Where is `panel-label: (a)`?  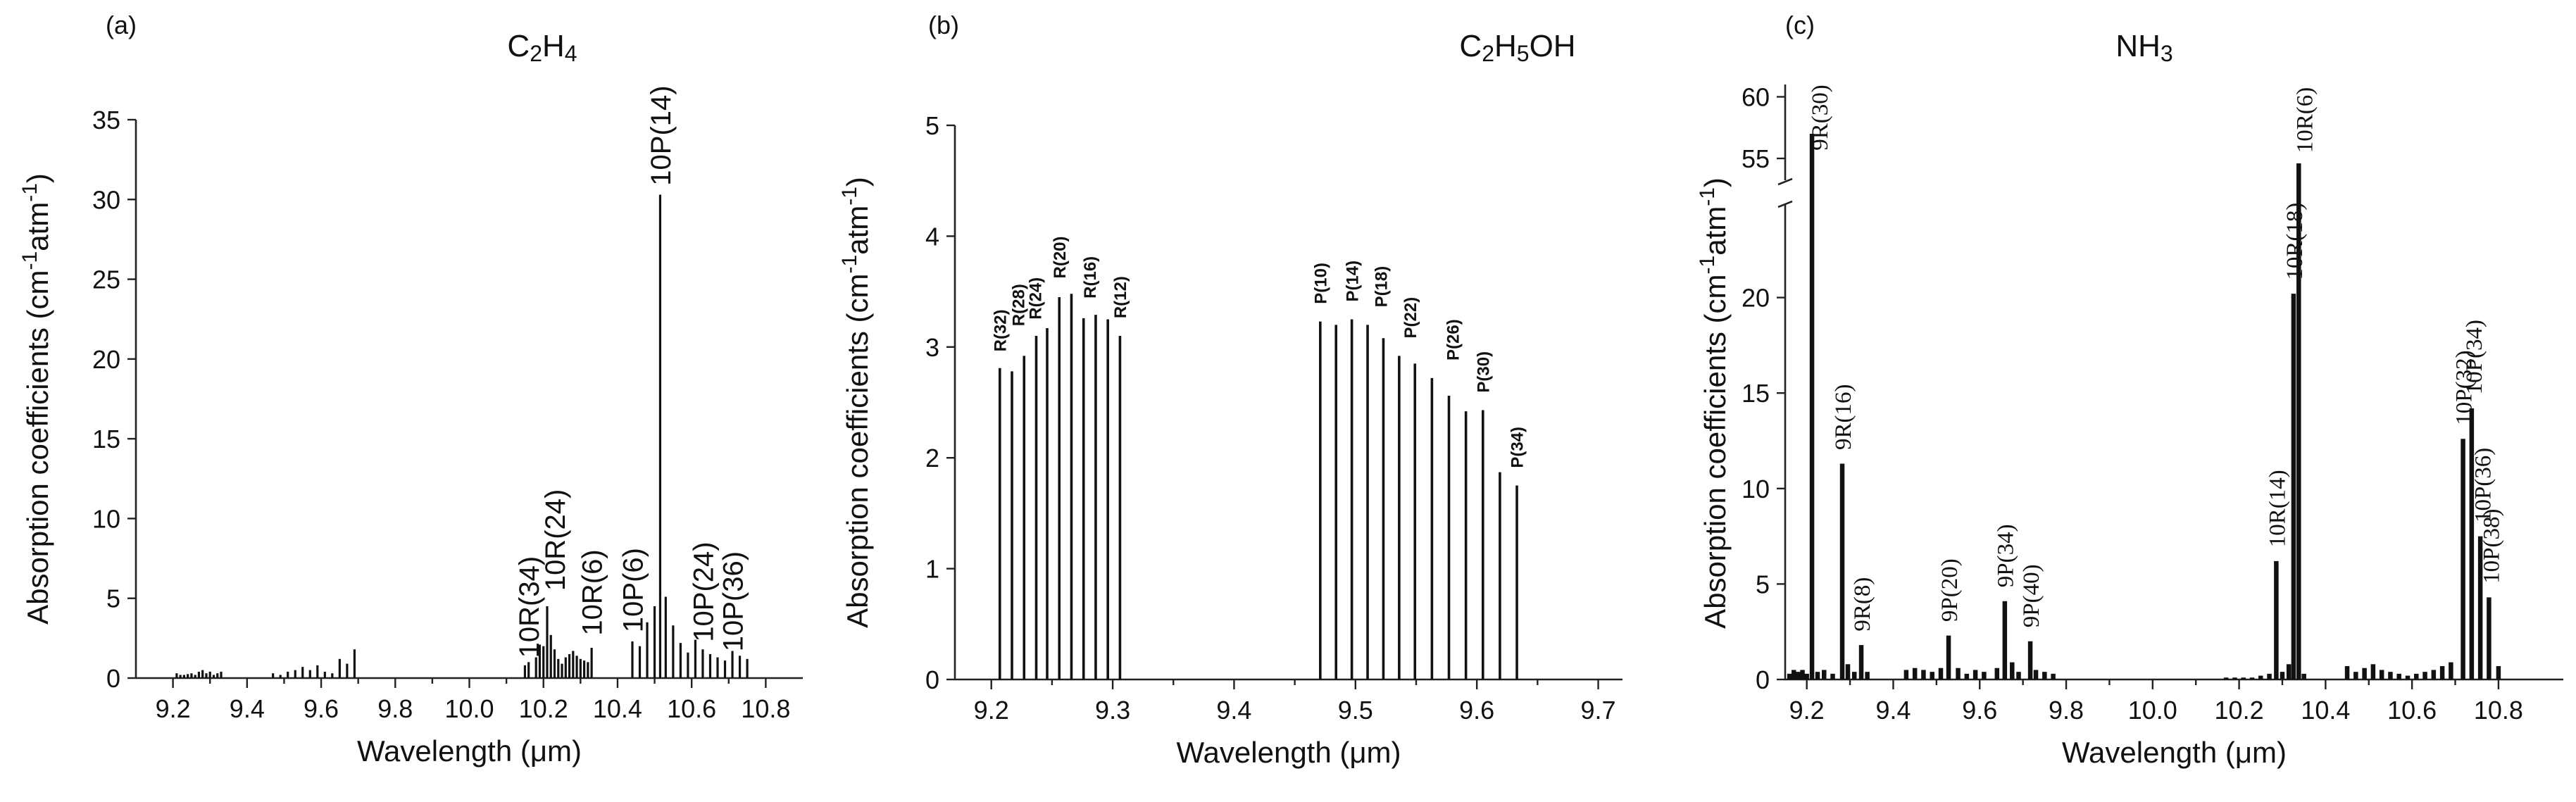
panel-label: (a) is located at coordinates (121, 25).